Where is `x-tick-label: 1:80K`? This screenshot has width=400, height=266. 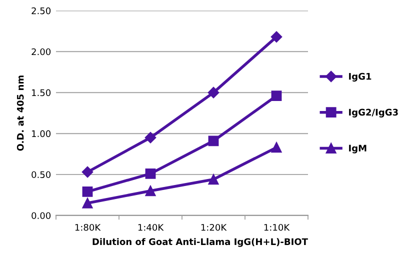
x-tick-label: 1:80K is located at coordinates (88, 227).